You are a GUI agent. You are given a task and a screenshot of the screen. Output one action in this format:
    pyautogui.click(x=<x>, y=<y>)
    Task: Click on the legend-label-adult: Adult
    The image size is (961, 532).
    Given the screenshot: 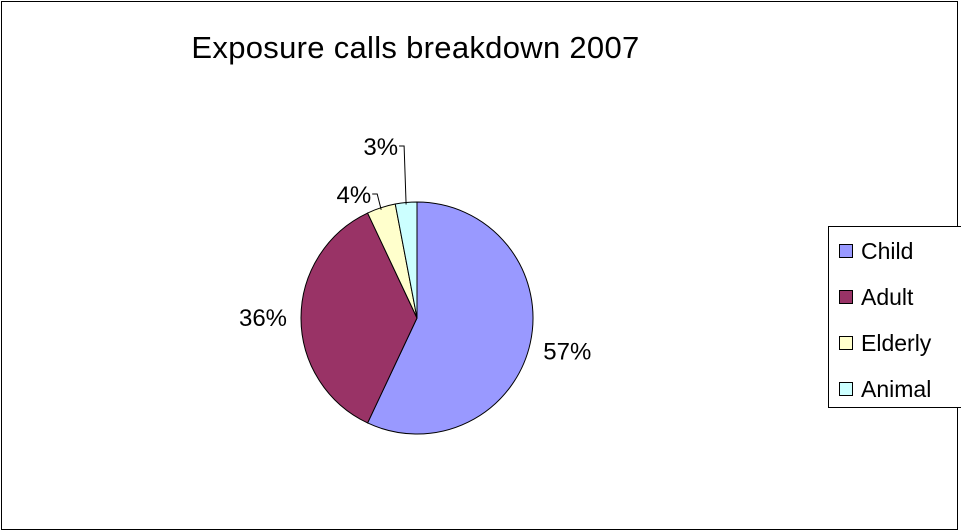 What is the action you would take?
    pyautogui.click(x=887, y=296)
    